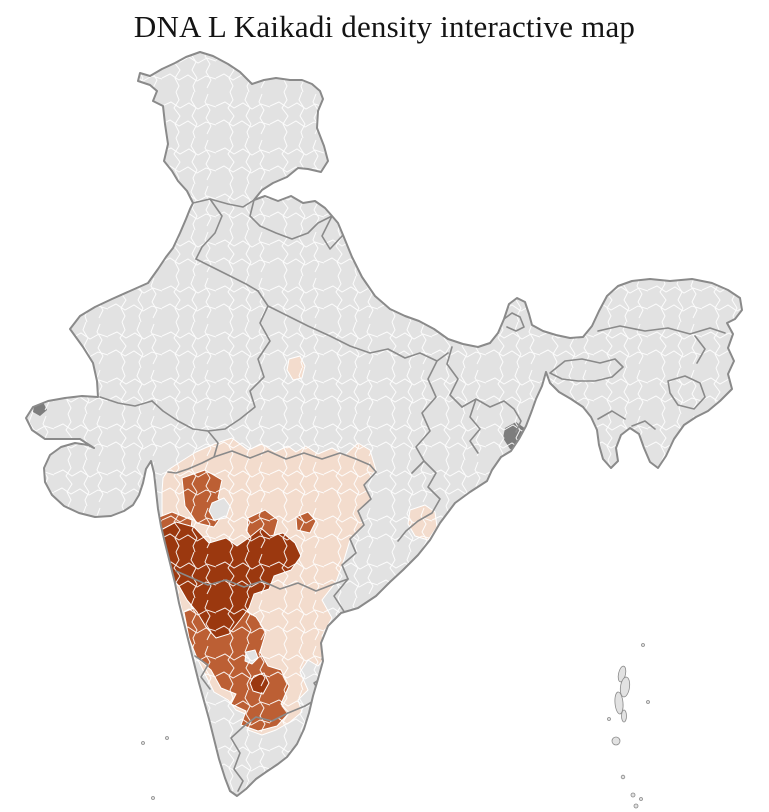 This screenshot has height=812, width=769. Describe the element at coordinates (155, 768) in the screenshot. I see `lakshadweep-islands` at that location.